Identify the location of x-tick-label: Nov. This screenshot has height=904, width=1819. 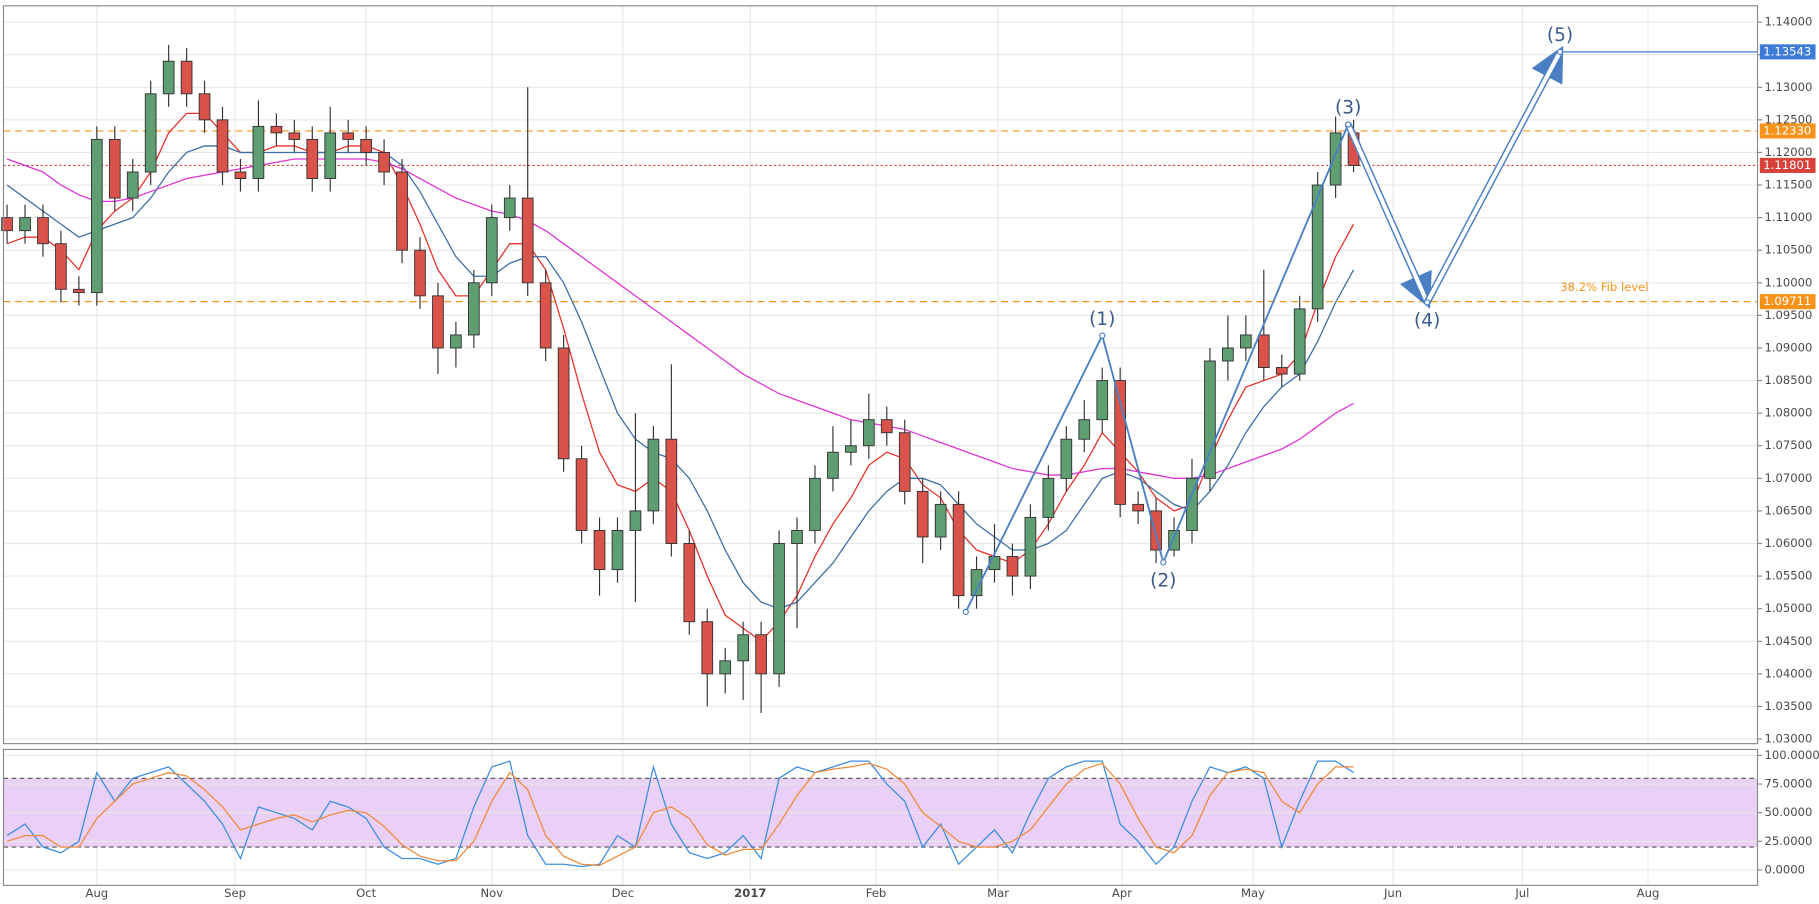
(491, 893).